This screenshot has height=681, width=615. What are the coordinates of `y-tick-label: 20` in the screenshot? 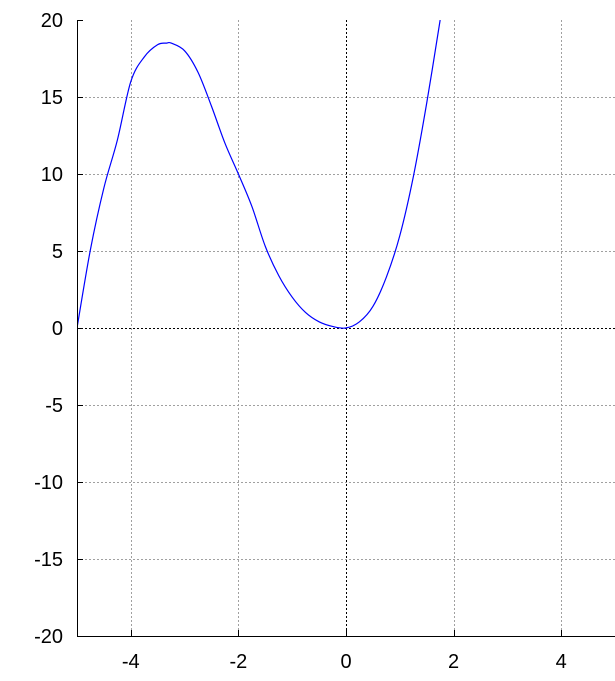 It's located at (52, 21).